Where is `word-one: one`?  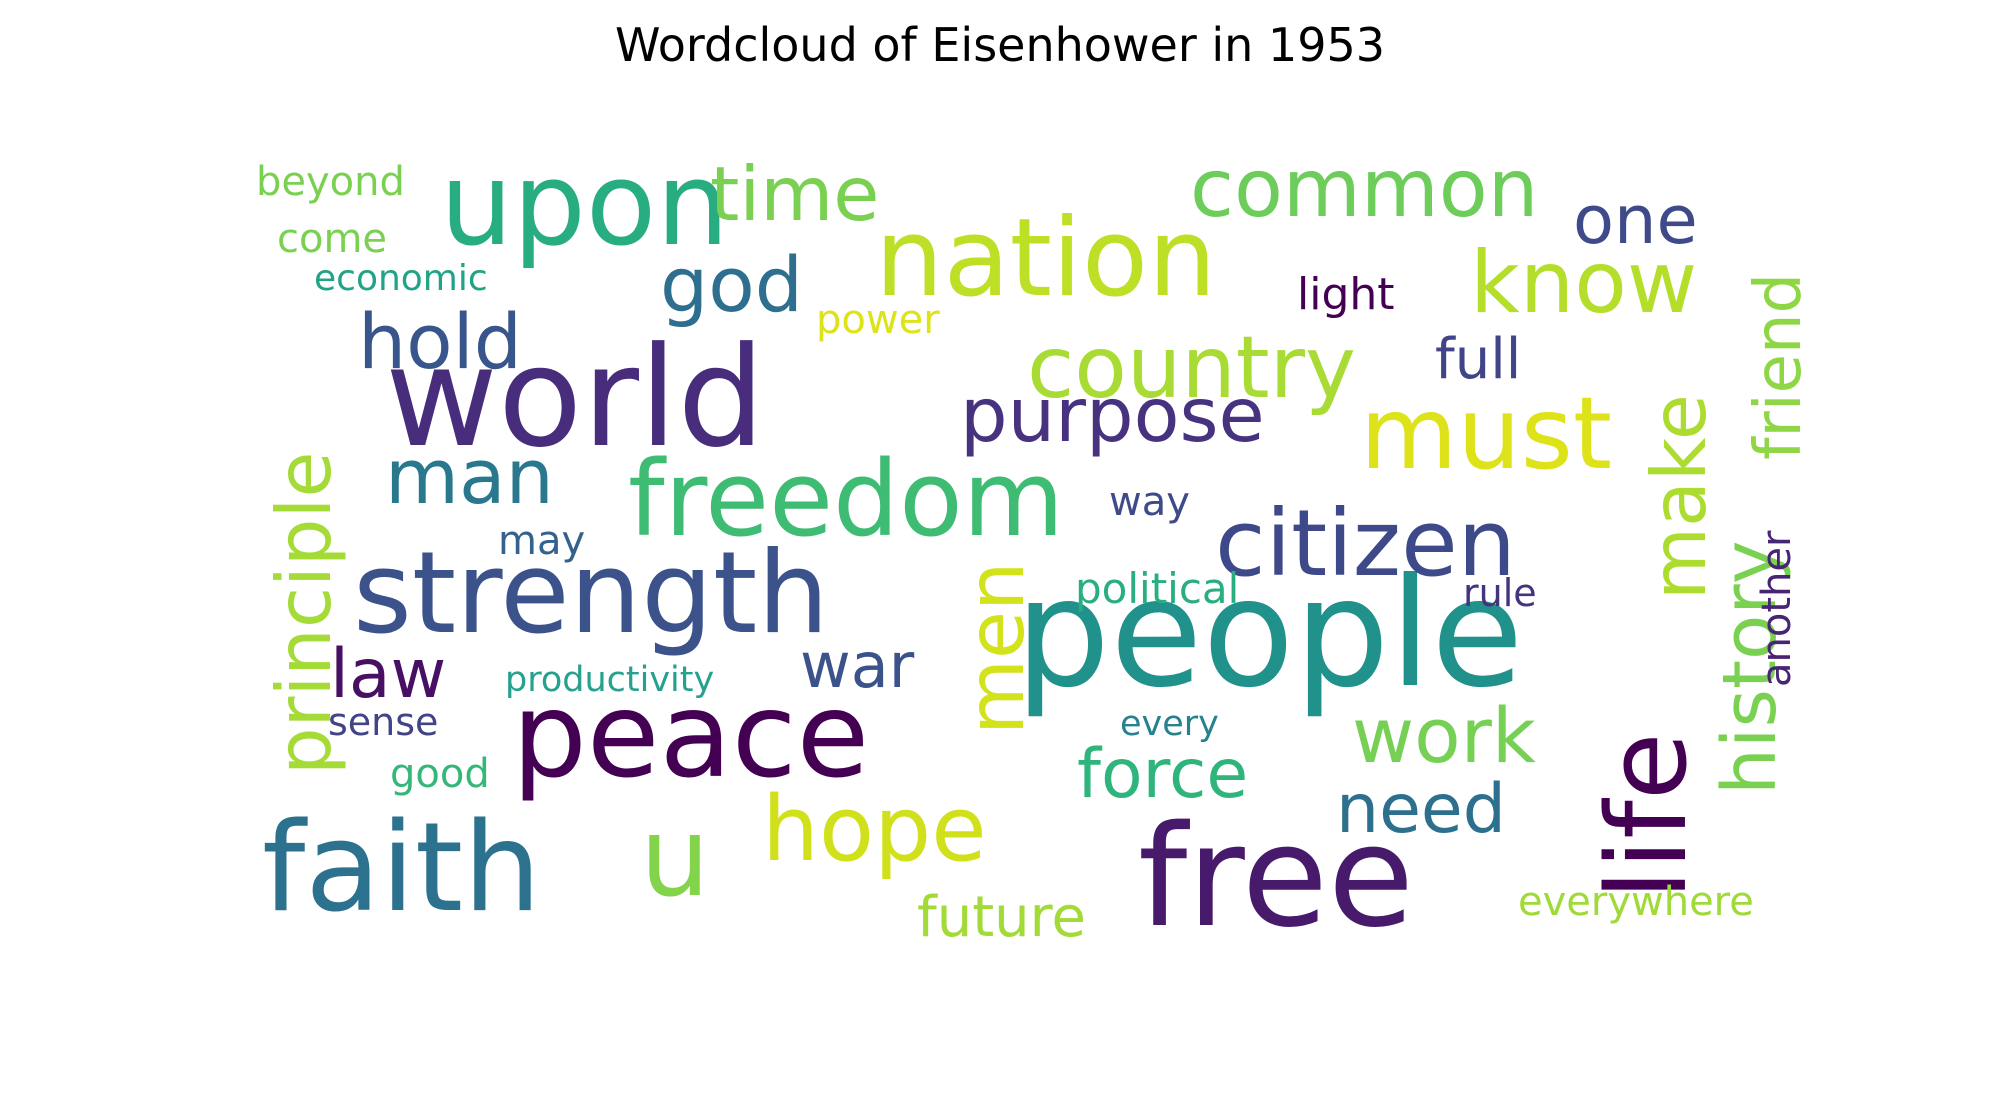
word-one: one is located at coordinates (1635, 220).